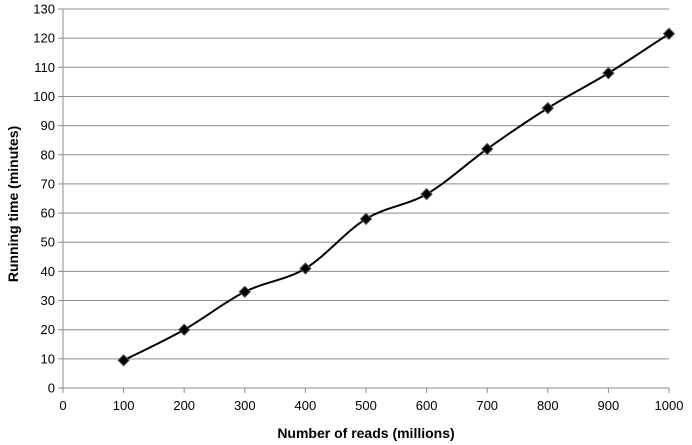 Image resolution: width=692 pixels, height=445 pixels. I want to click on x-tick-label: 100, so click(124, 405).